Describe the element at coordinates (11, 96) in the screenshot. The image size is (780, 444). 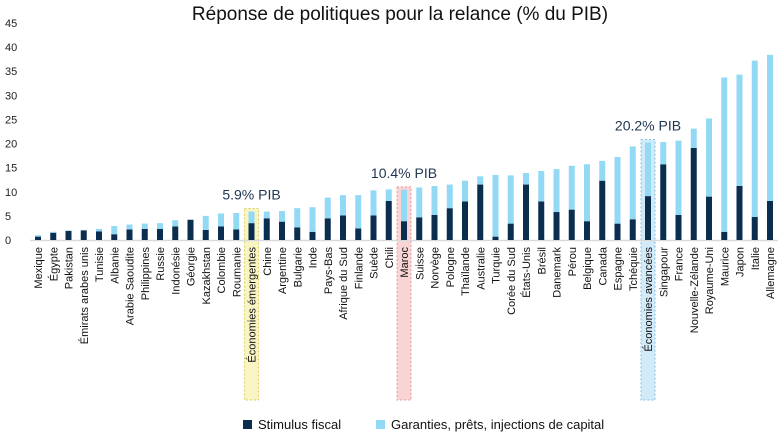
I see `y-tick-label: 30` at that location.